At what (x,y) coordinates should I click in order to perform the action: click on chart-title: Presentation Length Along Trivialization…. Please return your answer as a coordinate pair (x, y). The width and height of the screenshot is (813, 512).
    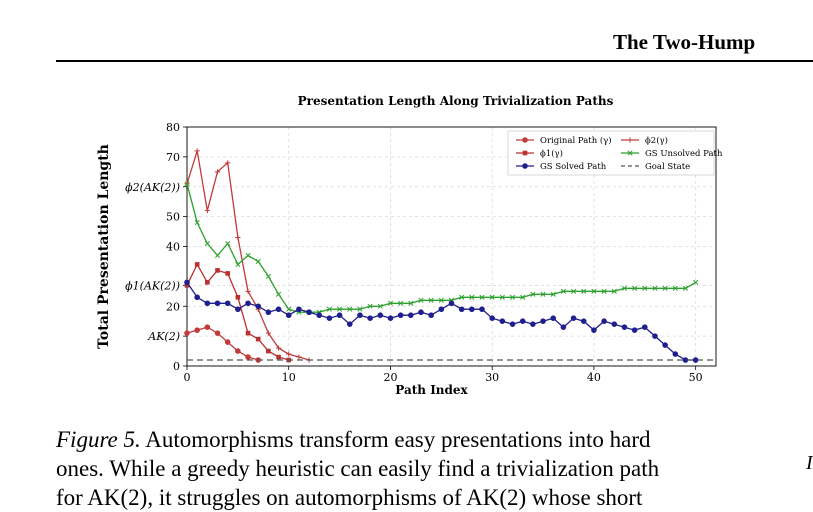
    Looking at the image, I should click on (456, 101).